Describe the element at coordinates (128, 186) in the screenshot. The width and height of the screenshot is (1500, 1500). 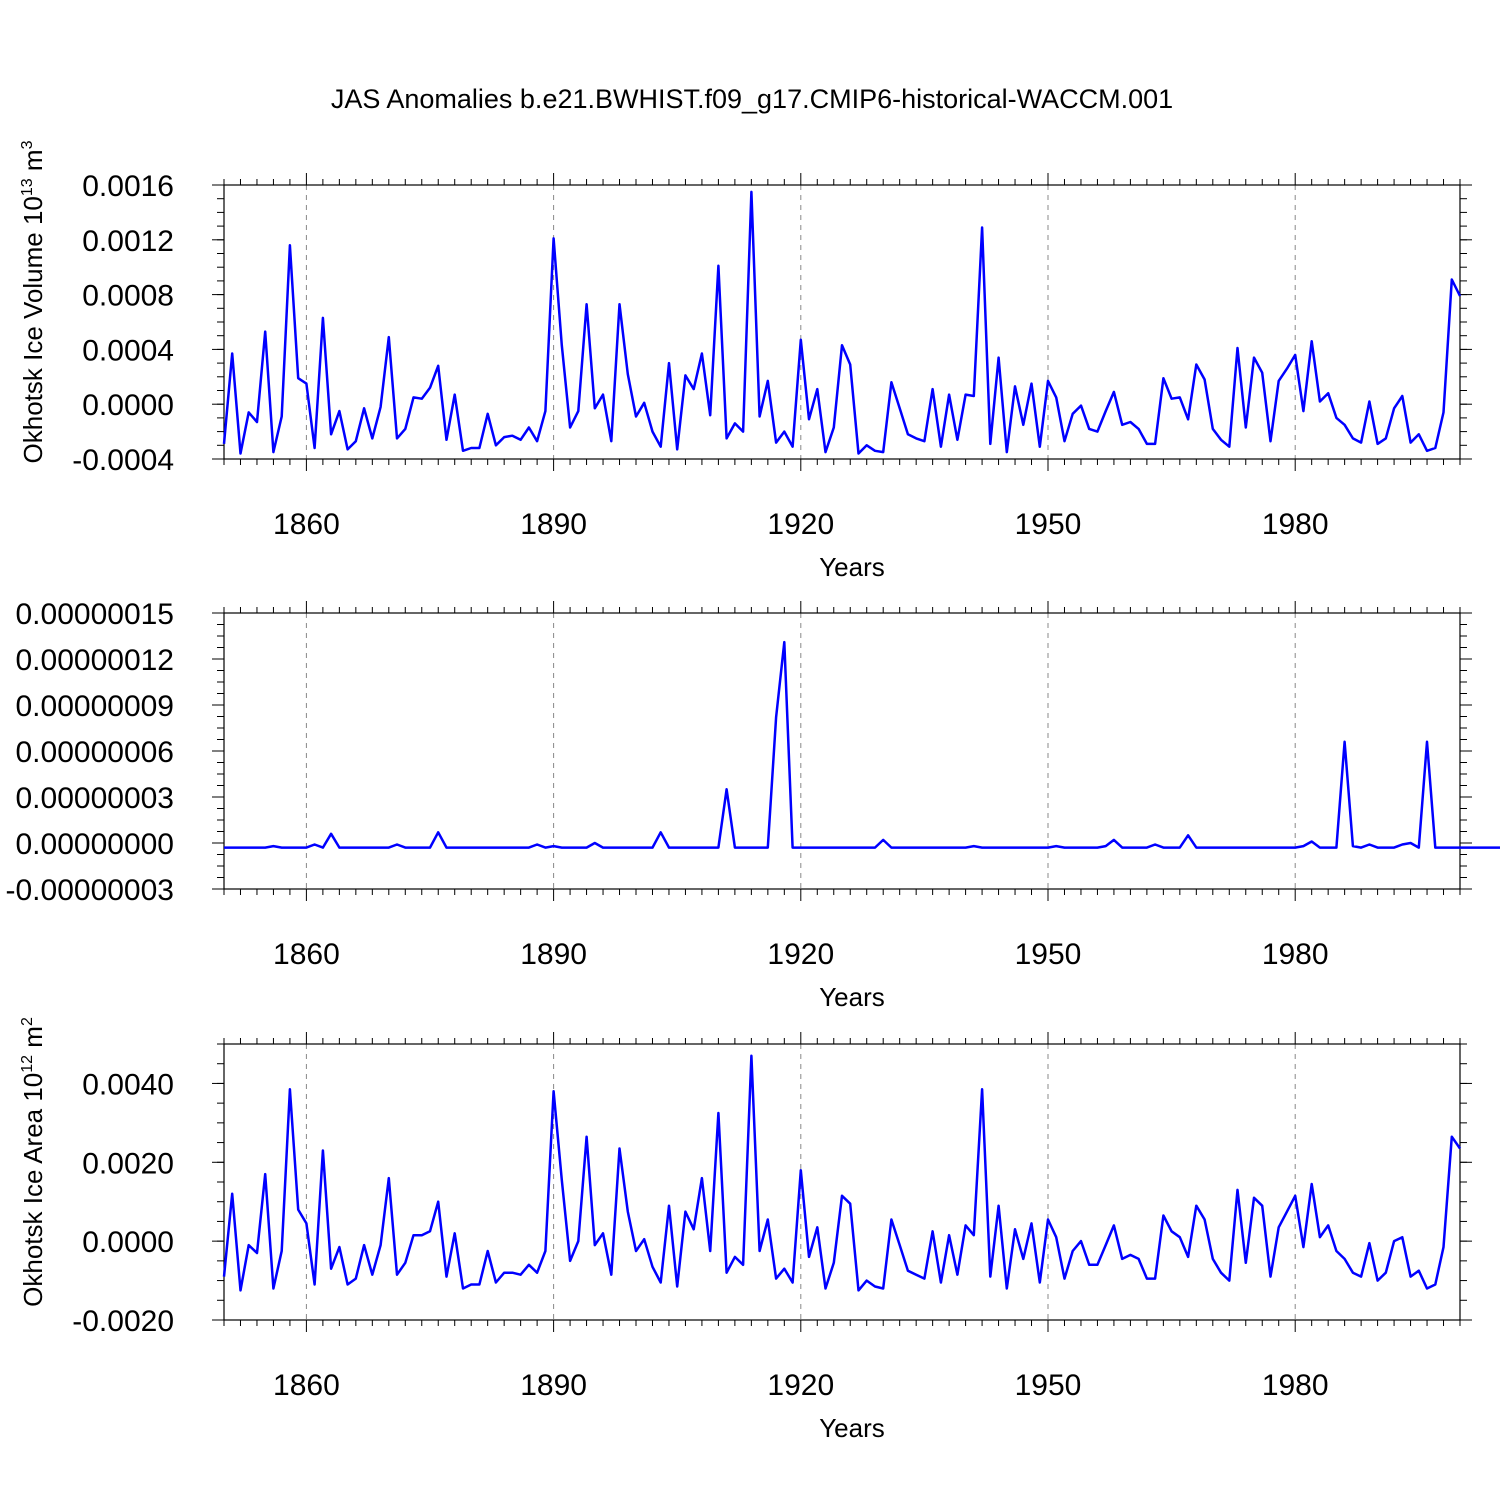
I see `y-tick-label: 0.0016` at that location.